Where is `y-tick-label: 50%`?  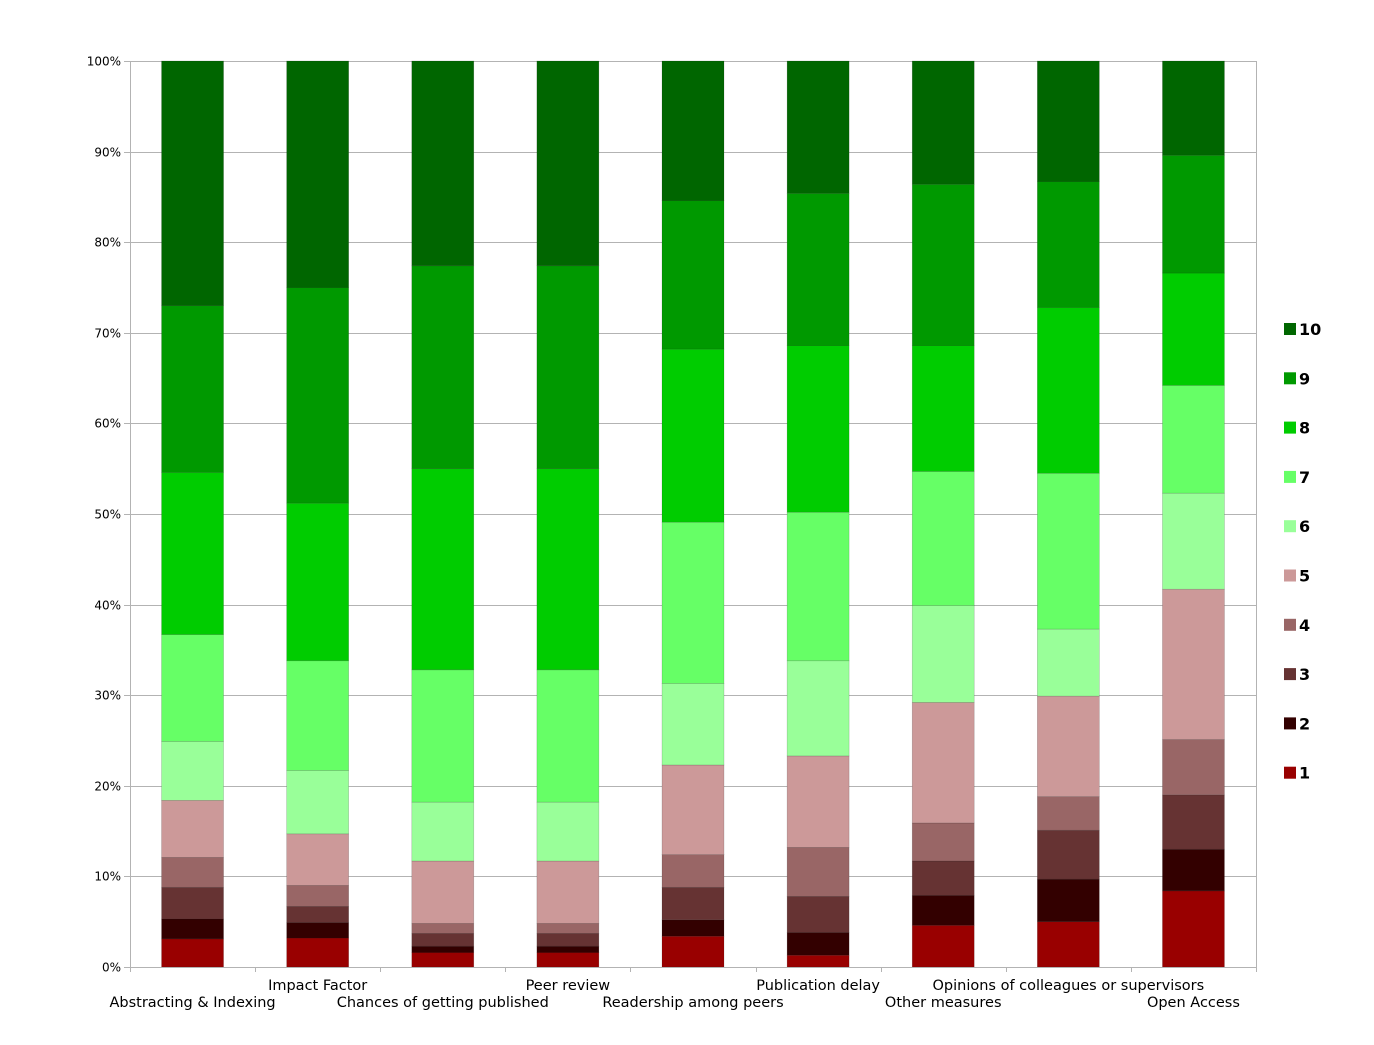
y-tick-label: 50% is located at coordinates (107, 515).